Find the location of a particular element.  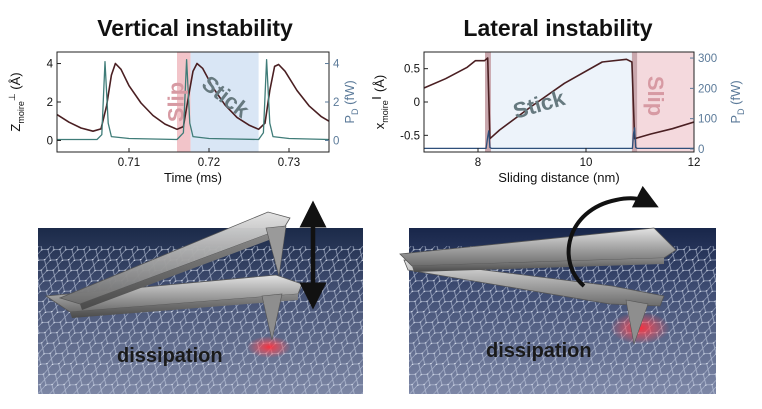

lat-ytick-right-label-3: 300 is located at coordinates (707, 59).